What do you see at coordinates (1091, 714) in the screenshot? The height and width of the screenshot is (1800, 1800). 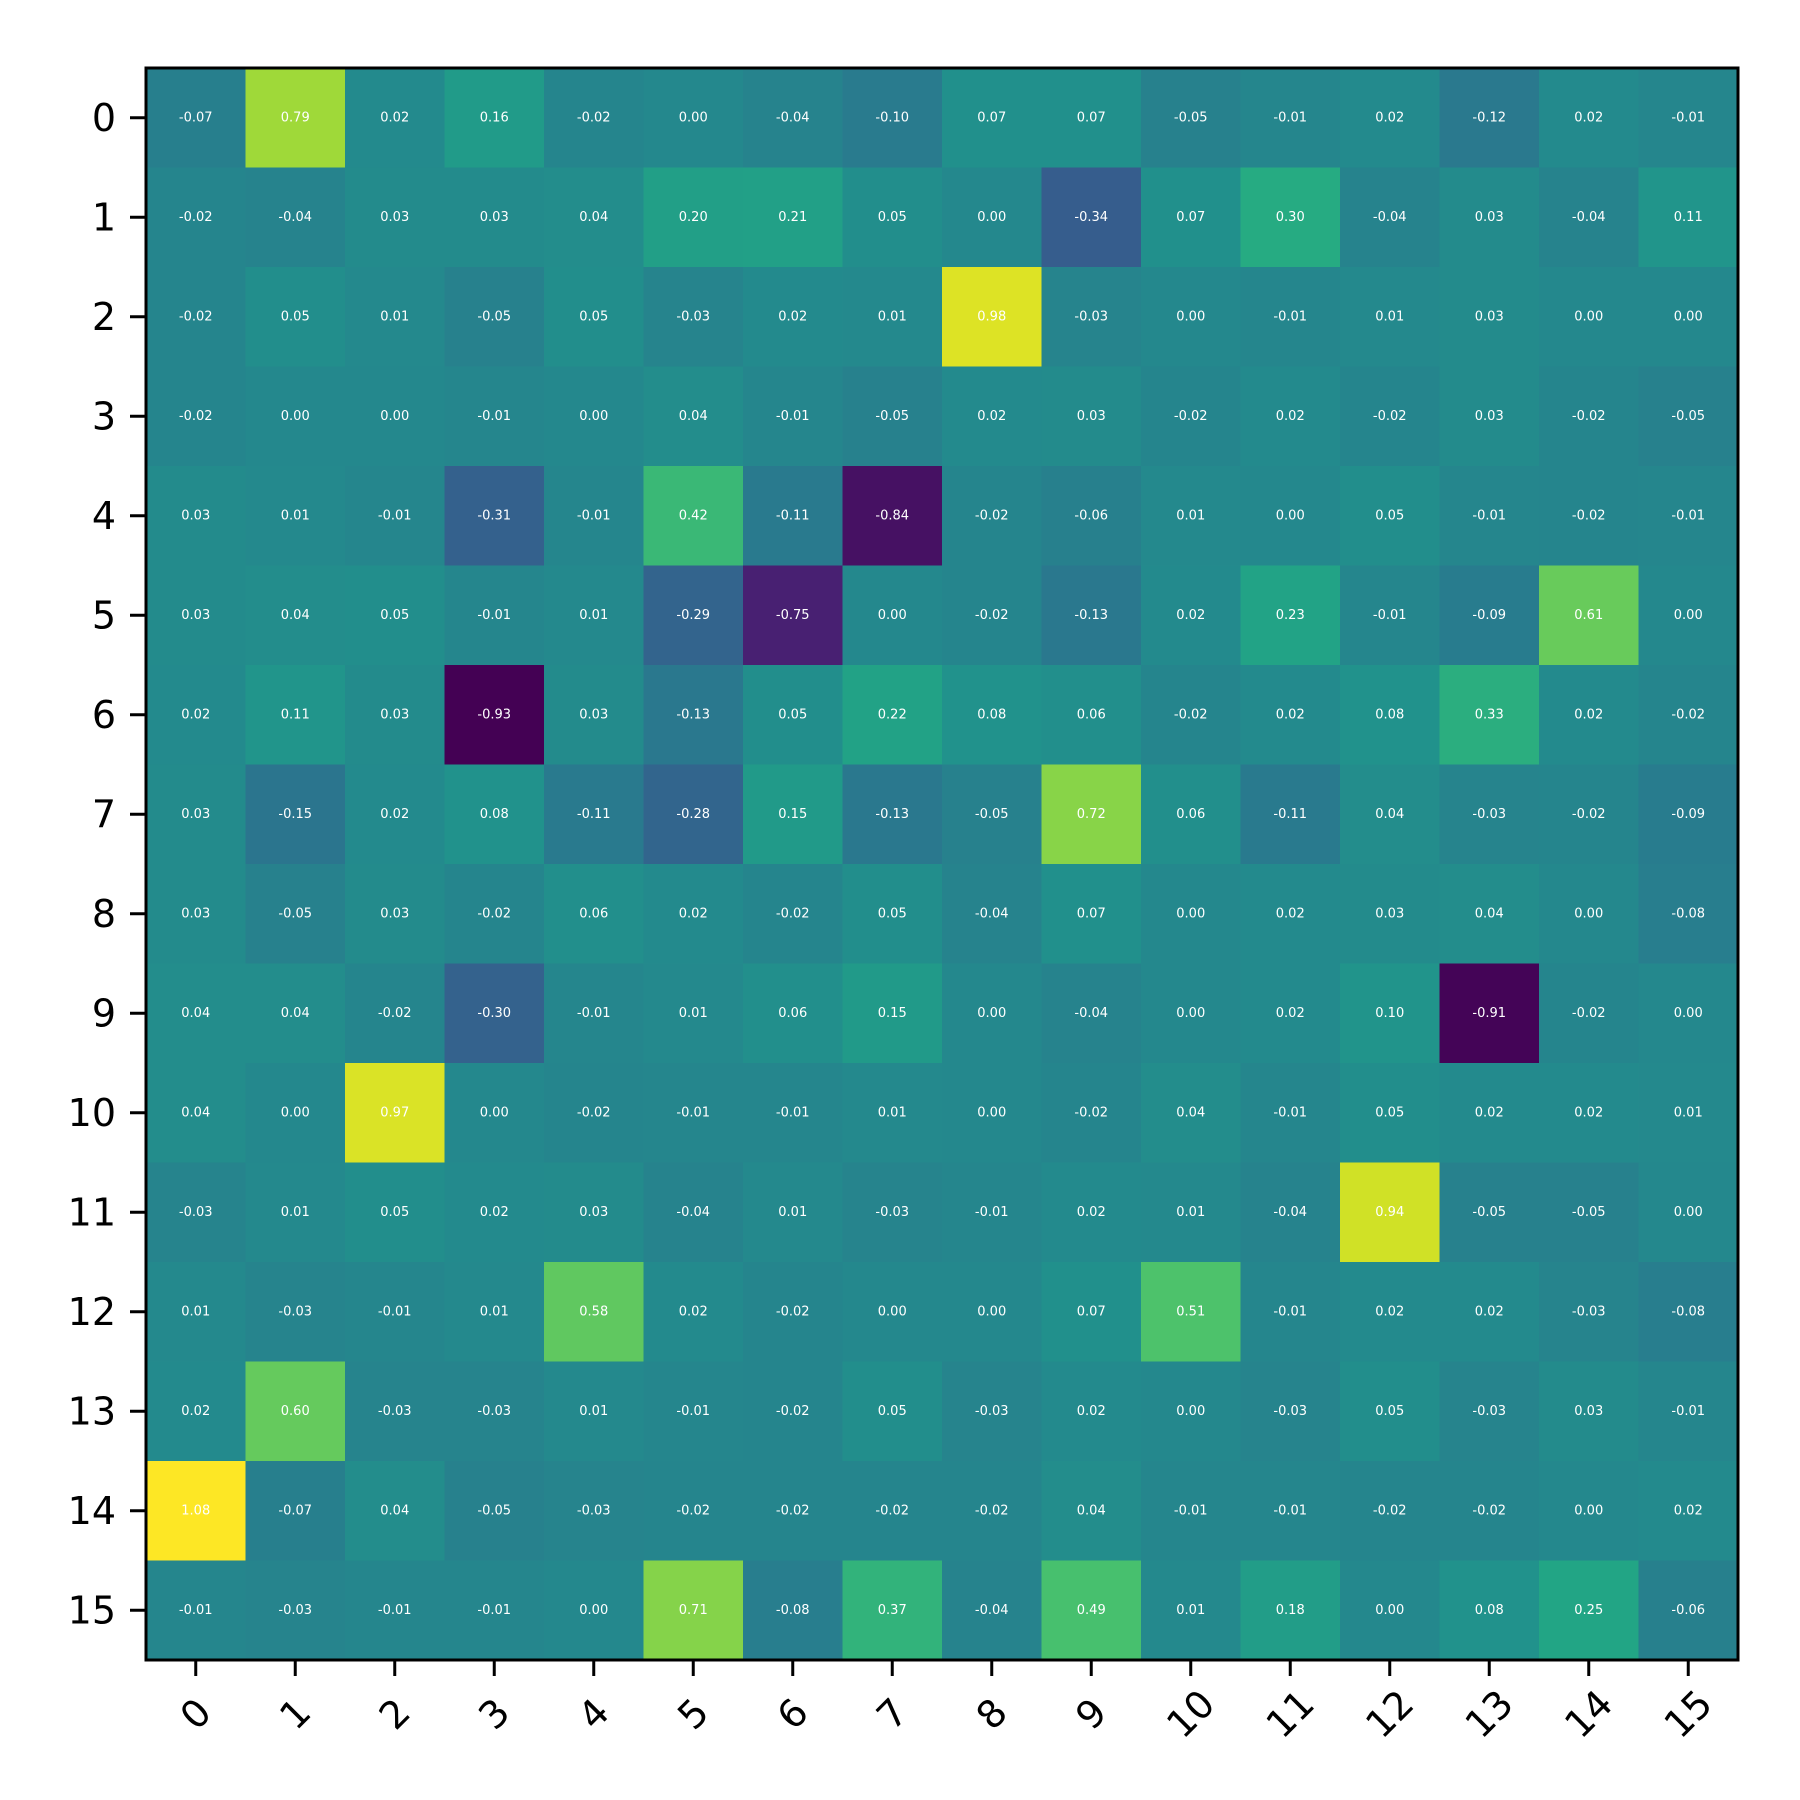 I see `cell-value-label: 0.06` at bounding box center [1091, 714].